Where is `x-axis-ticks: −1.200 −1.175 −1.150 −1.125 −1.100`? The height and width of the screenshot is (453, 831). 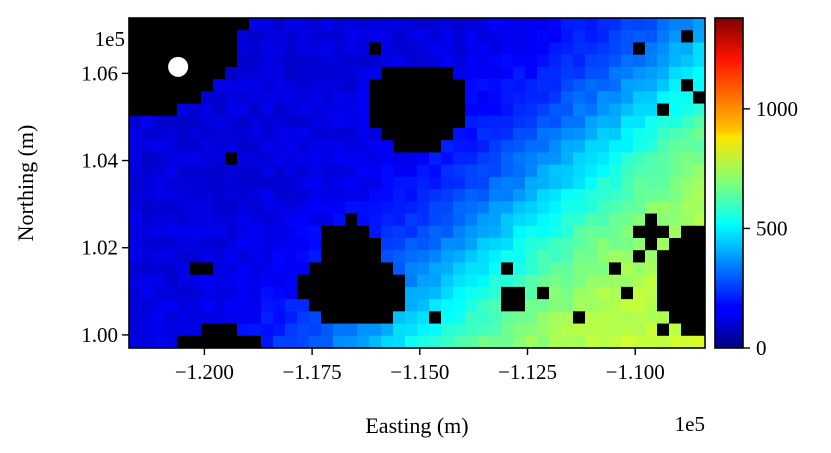 x-axis-ticks: −1.200 −1.175 −1.150 −1.125 −1.100 is located at coordinates (420, 366).